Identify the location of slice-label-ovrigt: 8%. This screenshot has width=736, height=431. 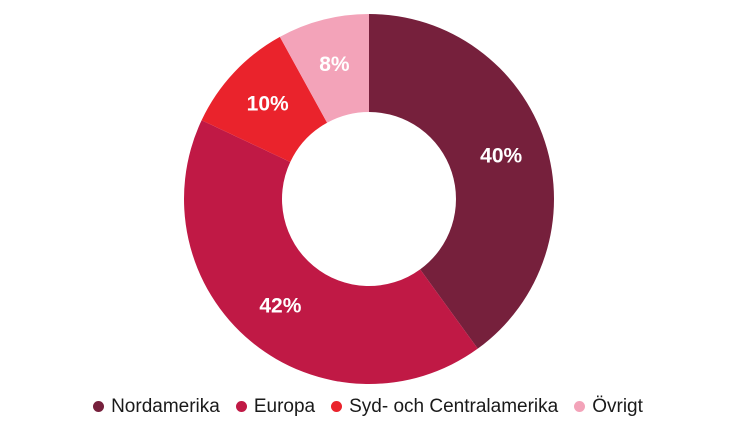
(334, 64).